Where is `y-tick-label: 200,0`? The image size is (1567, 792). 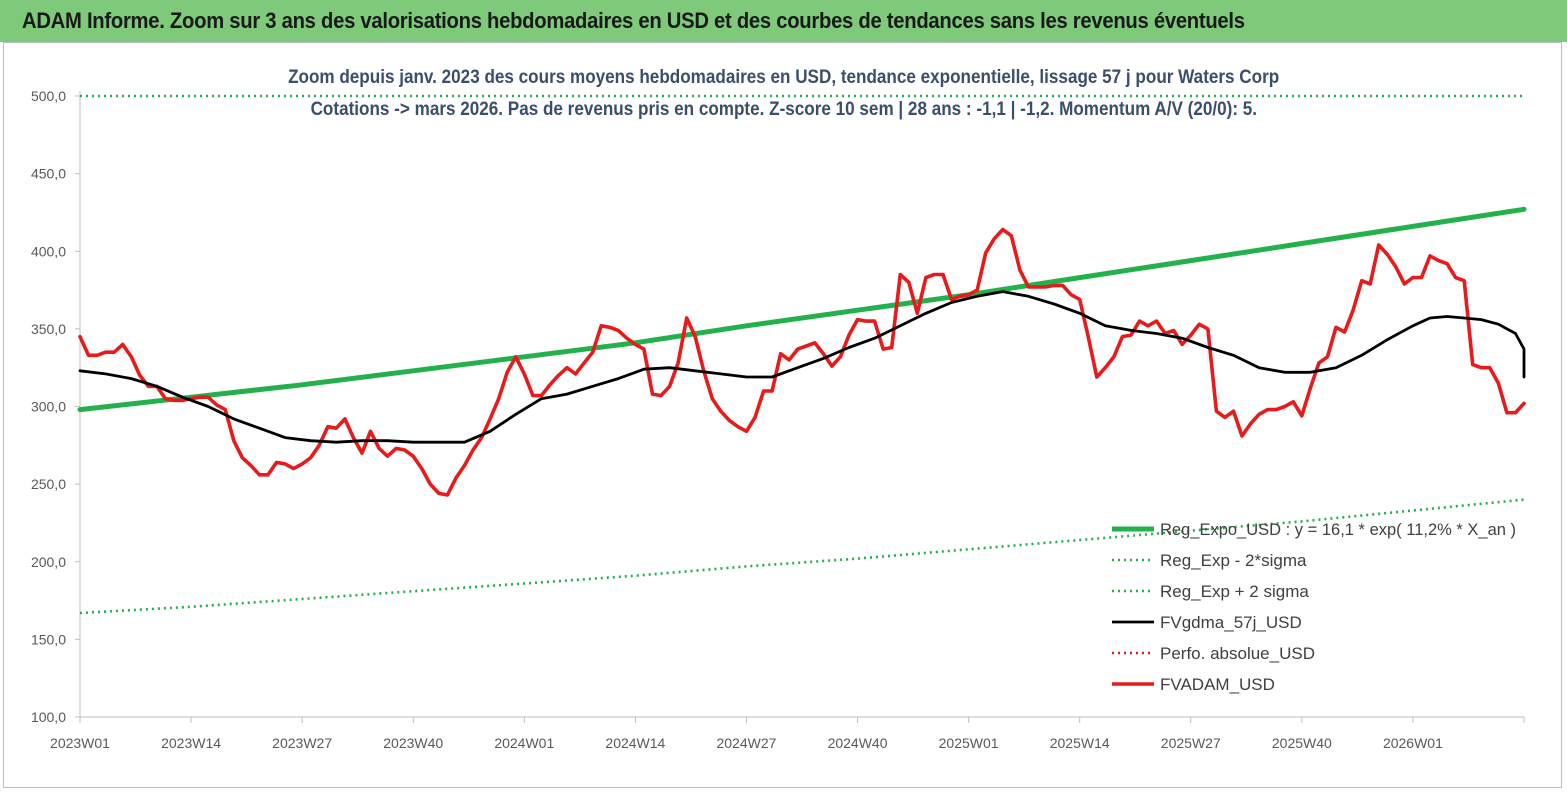
y-tick-label: 200,0 is located at coordinates (48, 562).